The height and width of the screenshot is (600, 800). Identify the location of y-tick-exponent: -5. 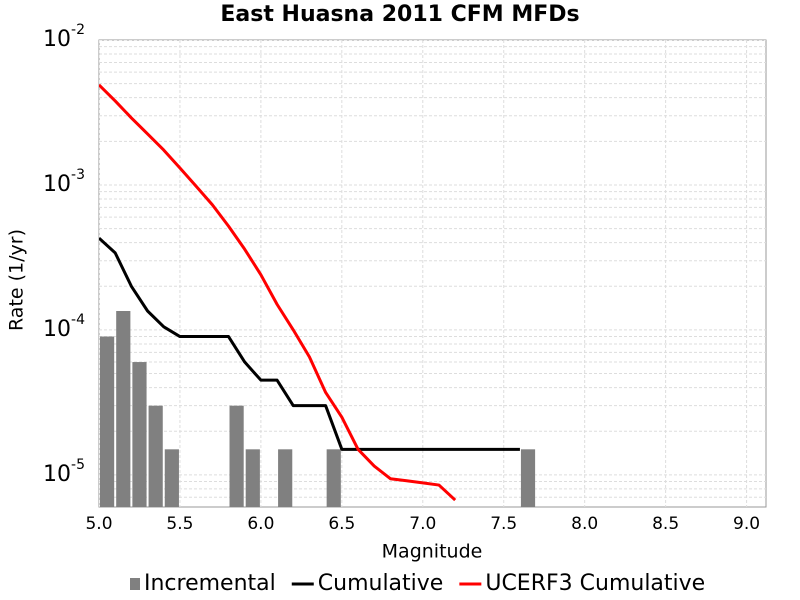
(78, 465).